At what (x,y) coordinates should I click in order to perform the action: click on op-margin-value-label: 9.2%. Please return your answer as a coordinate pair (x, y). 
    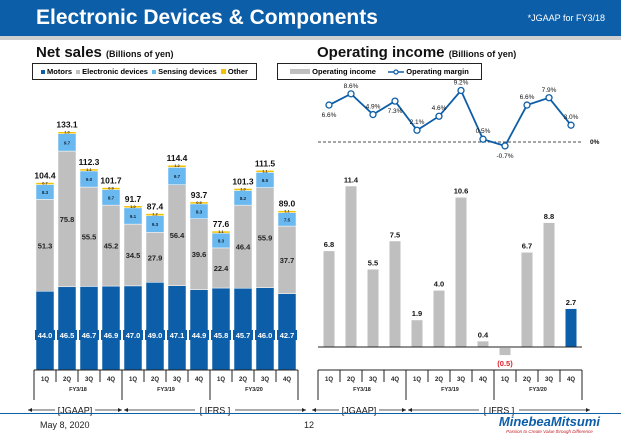
    Looking at the image, I should click on (461, 82).